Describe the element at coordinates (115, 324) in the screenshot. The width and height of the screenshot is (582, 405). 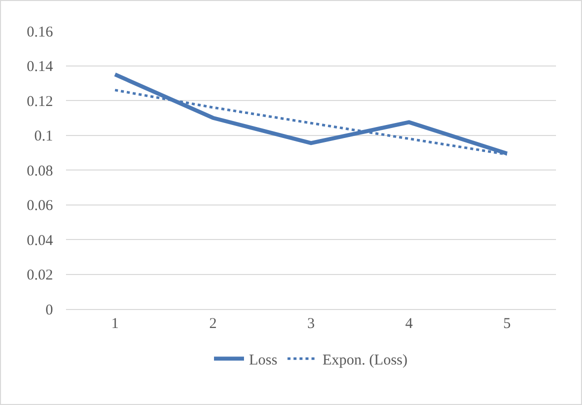
I see `x-tick-label: 1` at that location.